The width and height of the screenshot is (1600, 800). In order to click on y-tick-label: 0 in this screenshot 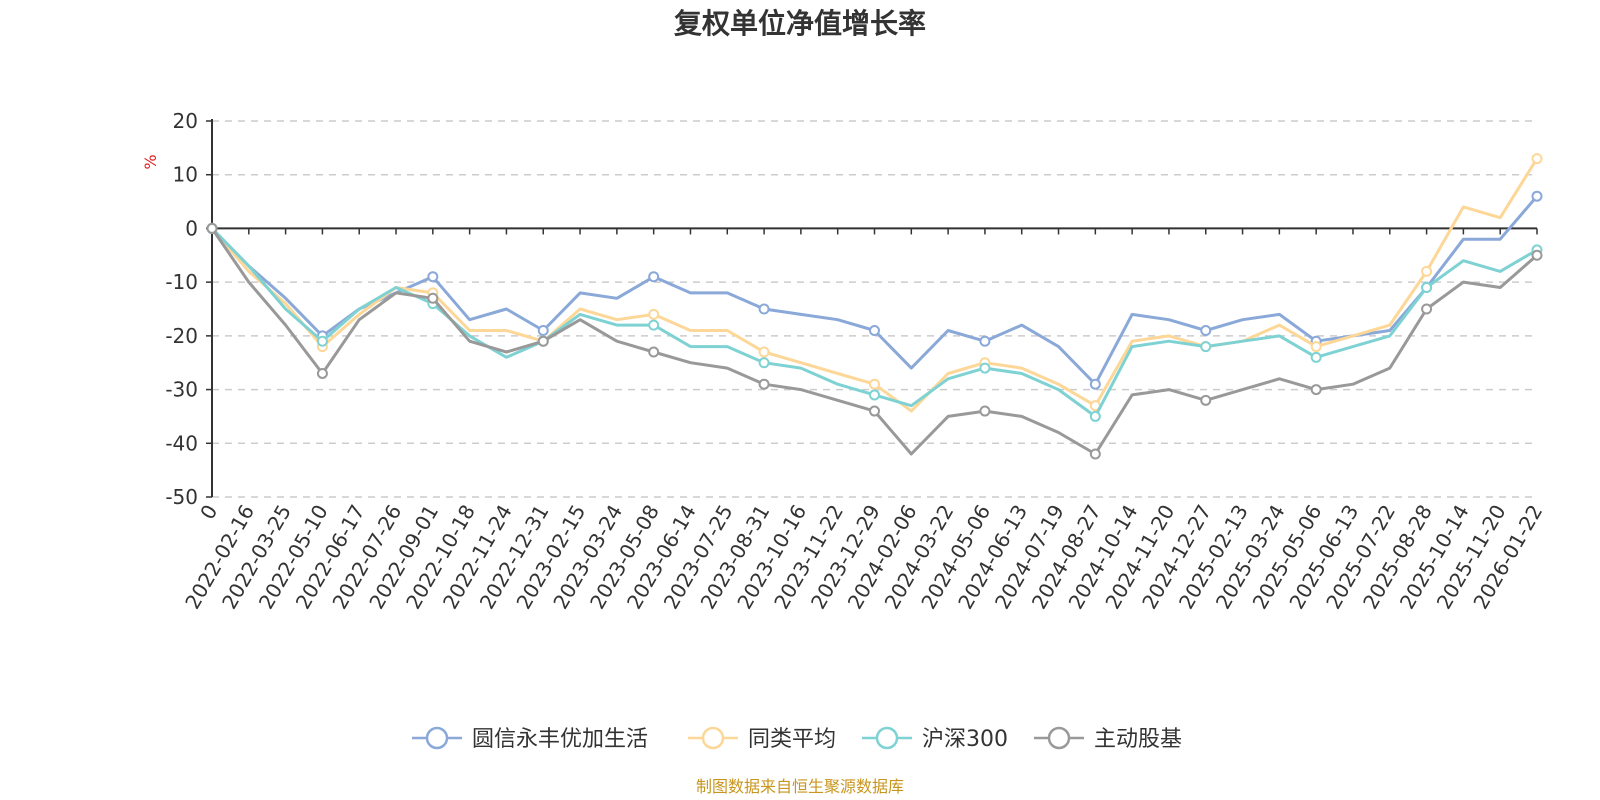, I will do `click(191, 228)`.